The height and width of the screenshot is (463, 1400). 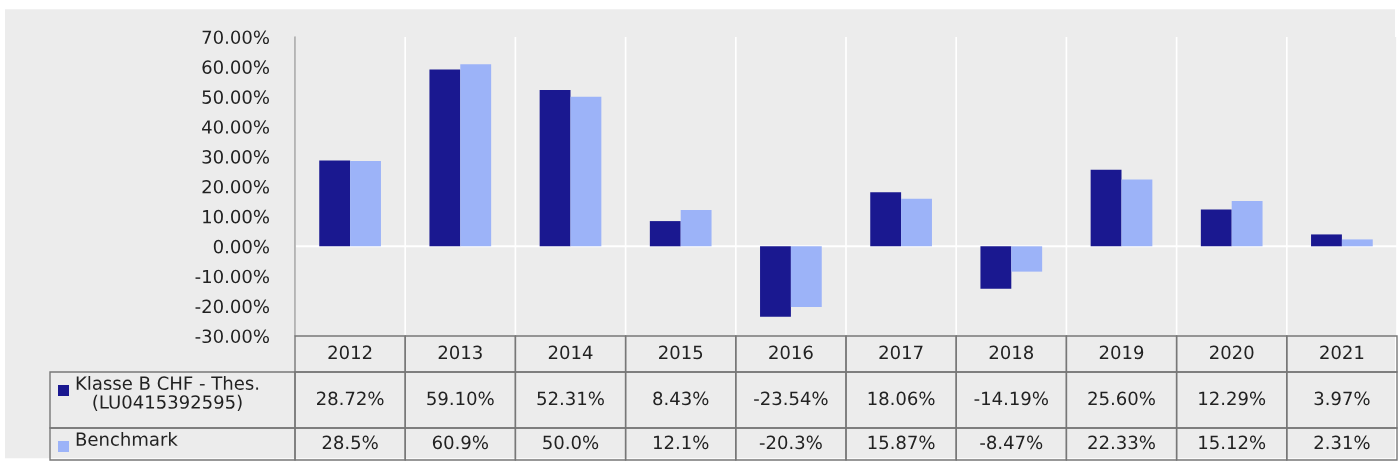 What do you see at coordinates (350, 398) in the screenshot?
I see `data-label: 28.72%` at bounding box center [350, 398].